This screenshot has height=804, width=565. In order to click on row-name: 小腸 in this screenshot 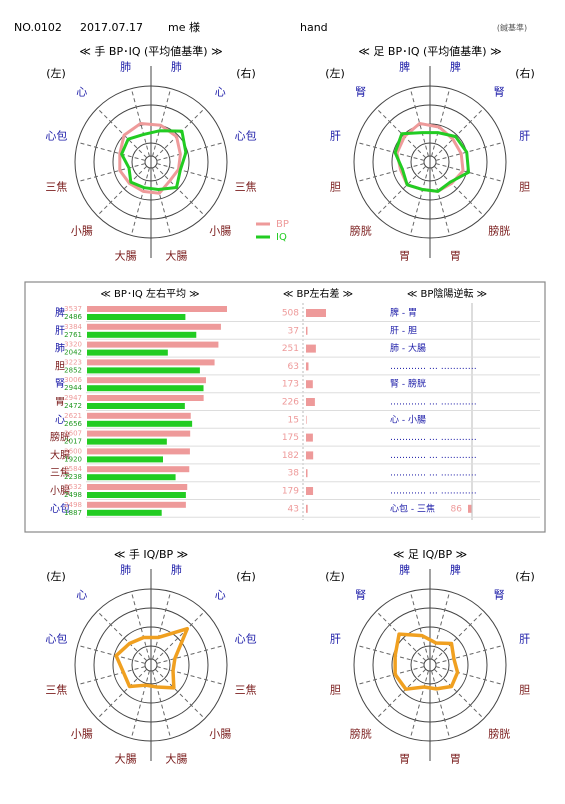, I will do `click(60, 491)`.